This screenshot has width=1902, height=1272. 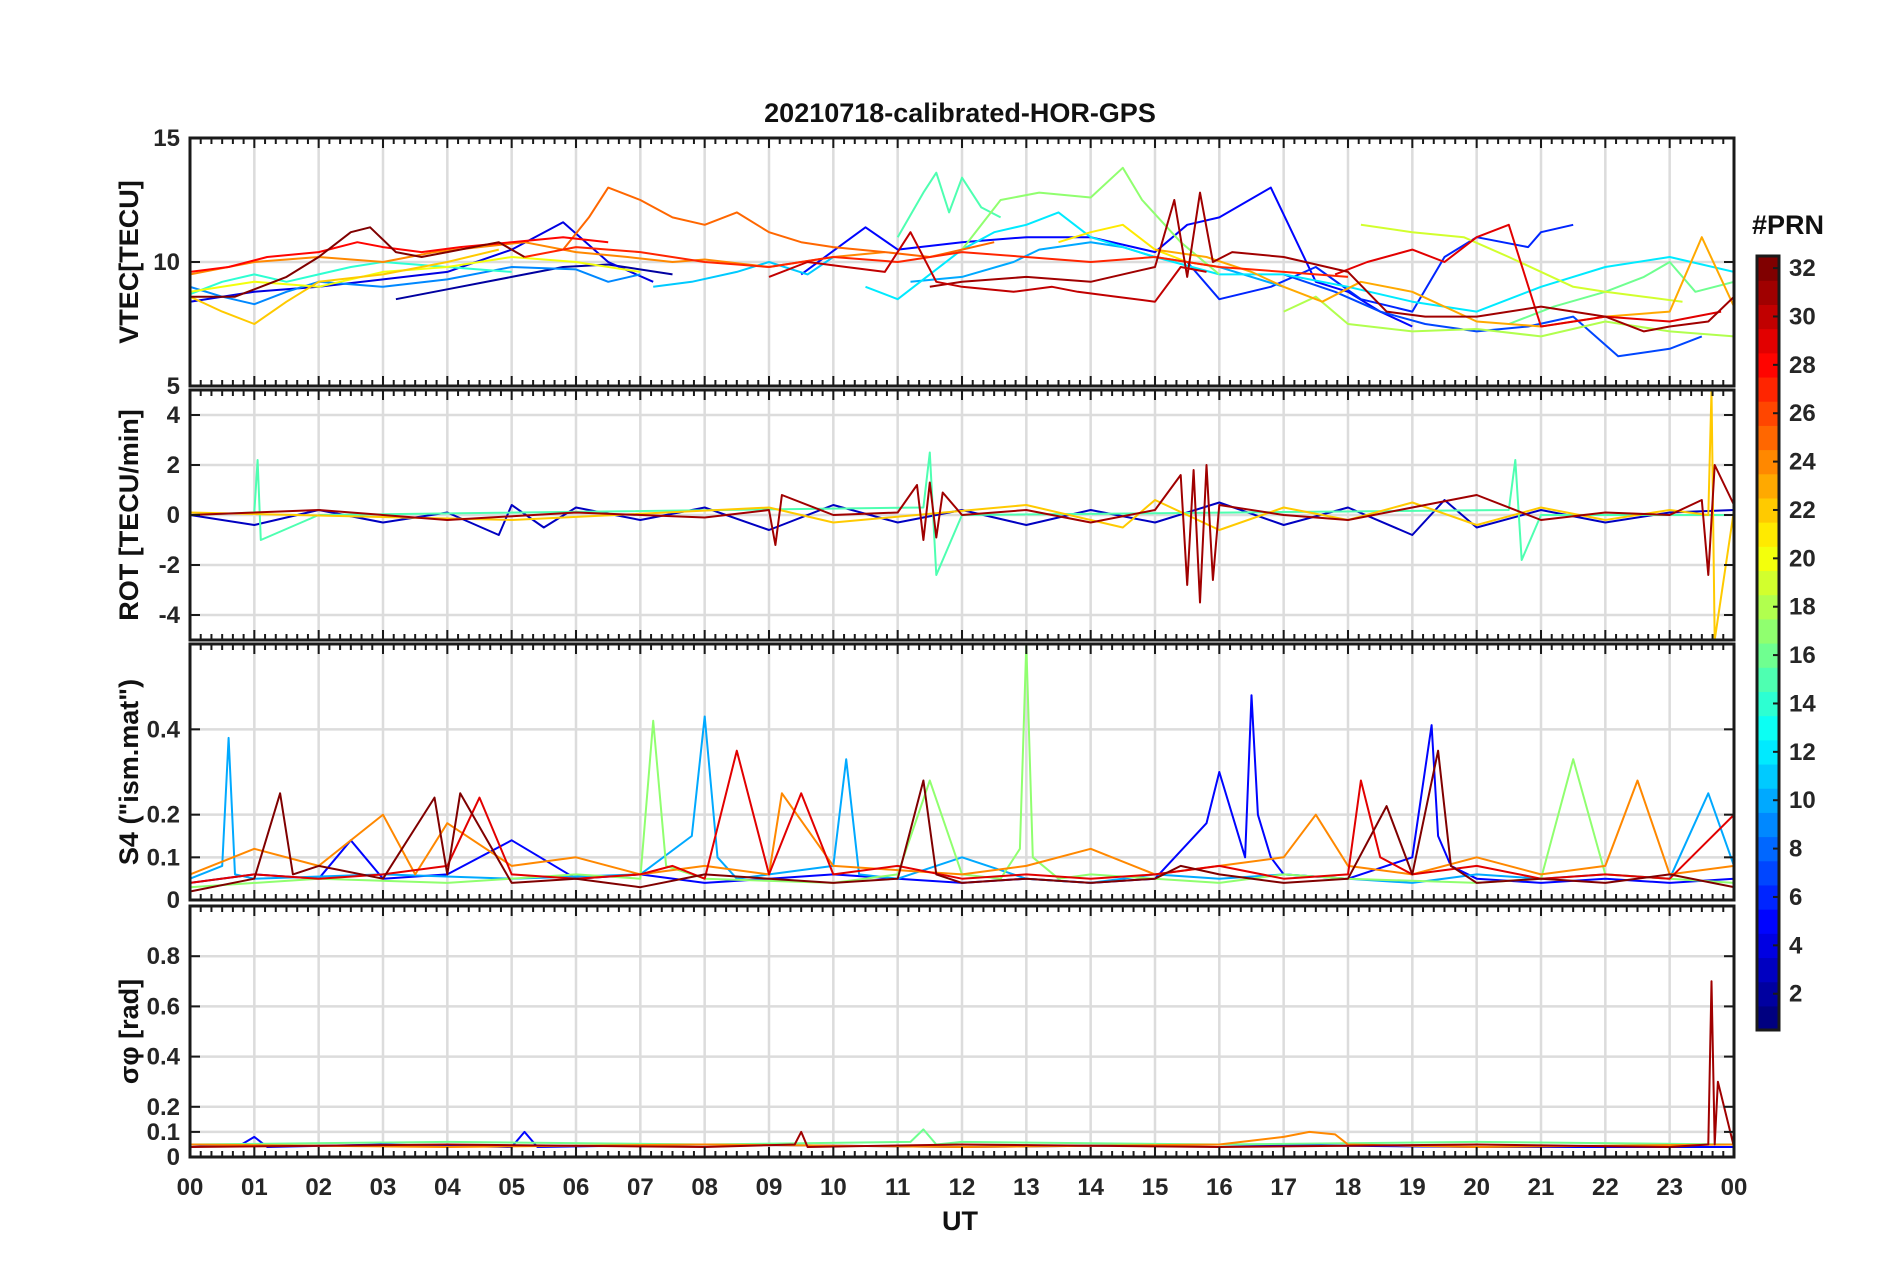 I want to click on y-tick-label: 5, so click(x=173, y=386).